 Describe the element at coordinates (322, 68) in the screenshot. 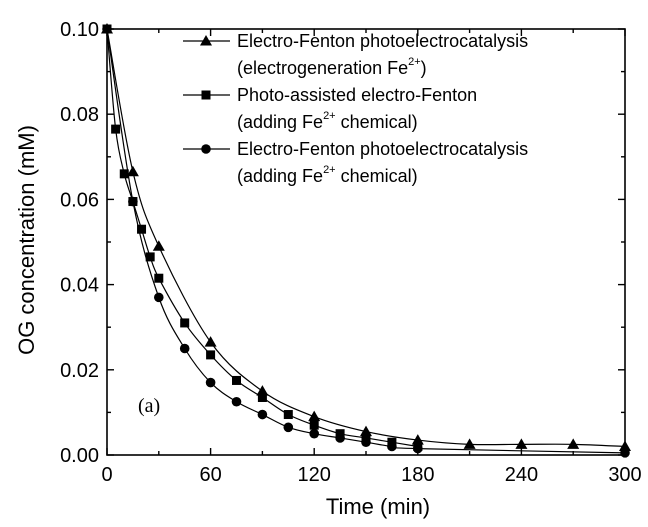

I see `legend-detail-text: (electrogeneration Fe` at that location.